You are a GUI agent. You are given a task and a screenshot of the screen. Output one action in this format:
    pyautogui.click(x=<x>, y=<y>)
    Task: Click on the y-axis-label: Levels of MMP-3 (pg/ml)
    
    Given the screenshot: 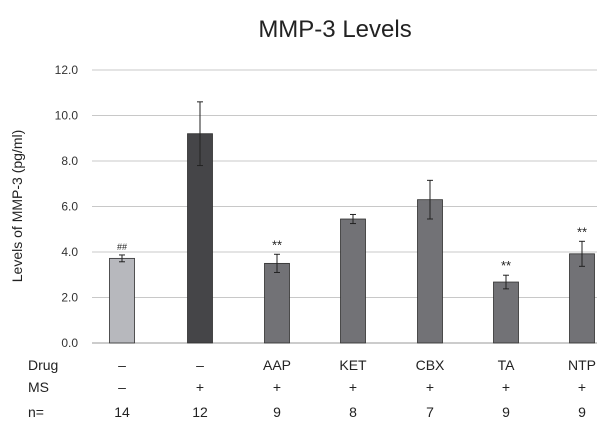 What is the action you would take?
    pyautogui.click(x=17, y=206)
    